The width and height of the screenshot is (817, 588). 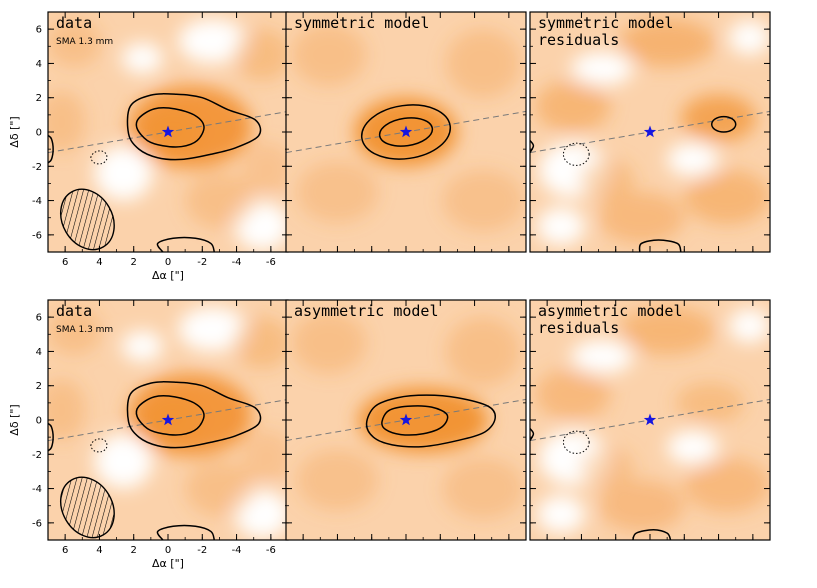 What do you see at coordinates (578, 328) in the screenshot?
I see `panel-subtitle: residuals` at bounding box center [578, 328].